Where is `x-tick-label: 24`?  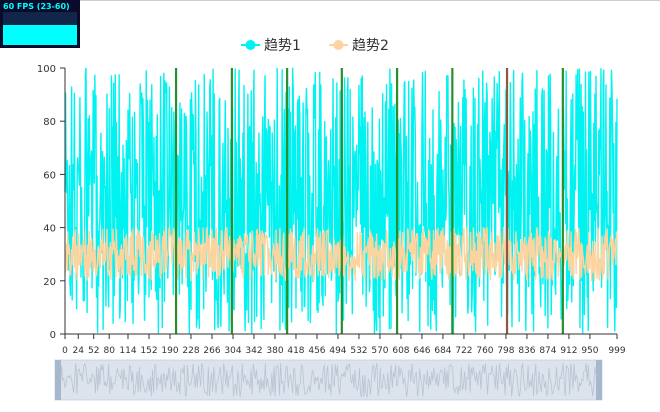 x-tick-label: 24 is located at coordinates (79, 351).